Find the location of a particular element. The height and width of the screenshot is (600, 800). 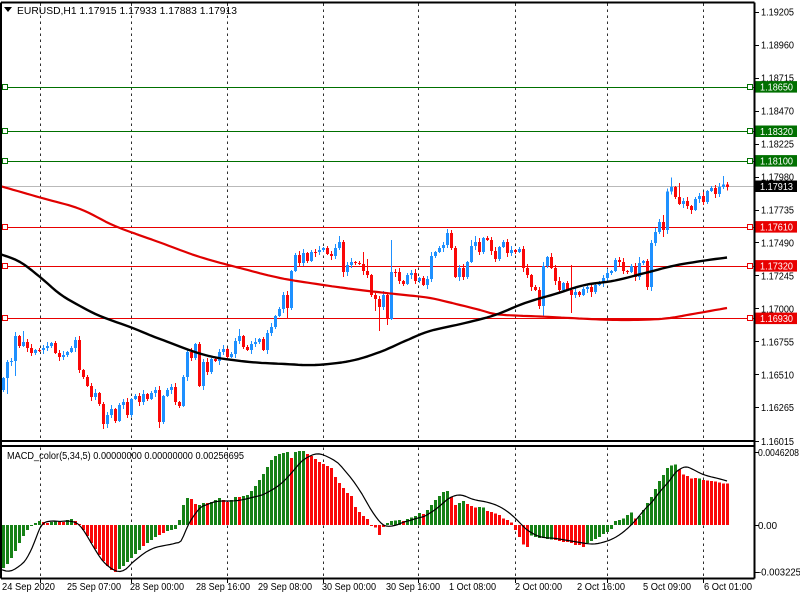

svg-text: 30 Sep 16:00 is located at coordinates (413, 587).